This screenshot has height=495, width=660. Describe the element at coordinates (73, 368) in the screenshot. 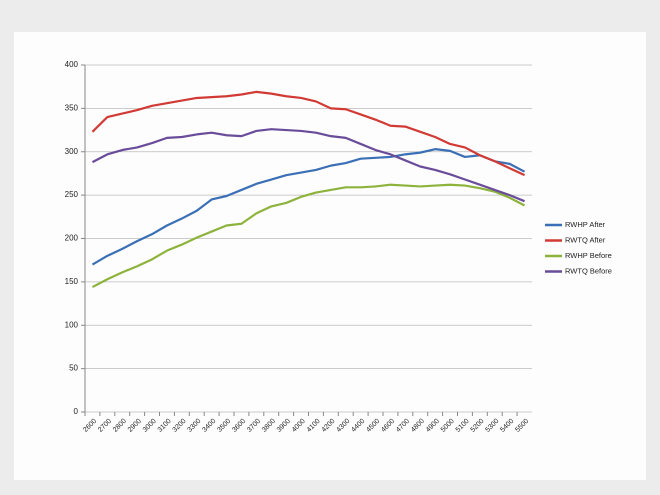

I see `y-tick-label: 50` at that location.